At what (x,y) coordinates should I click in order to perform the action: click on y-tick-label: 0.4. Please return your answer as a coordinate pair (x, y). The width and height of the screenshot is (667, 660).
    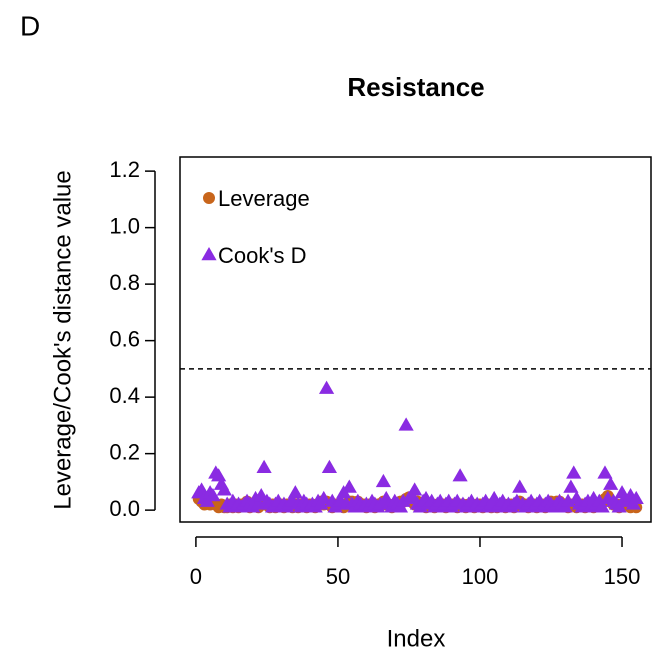
    Looking at the image, I should click on (124, 395).